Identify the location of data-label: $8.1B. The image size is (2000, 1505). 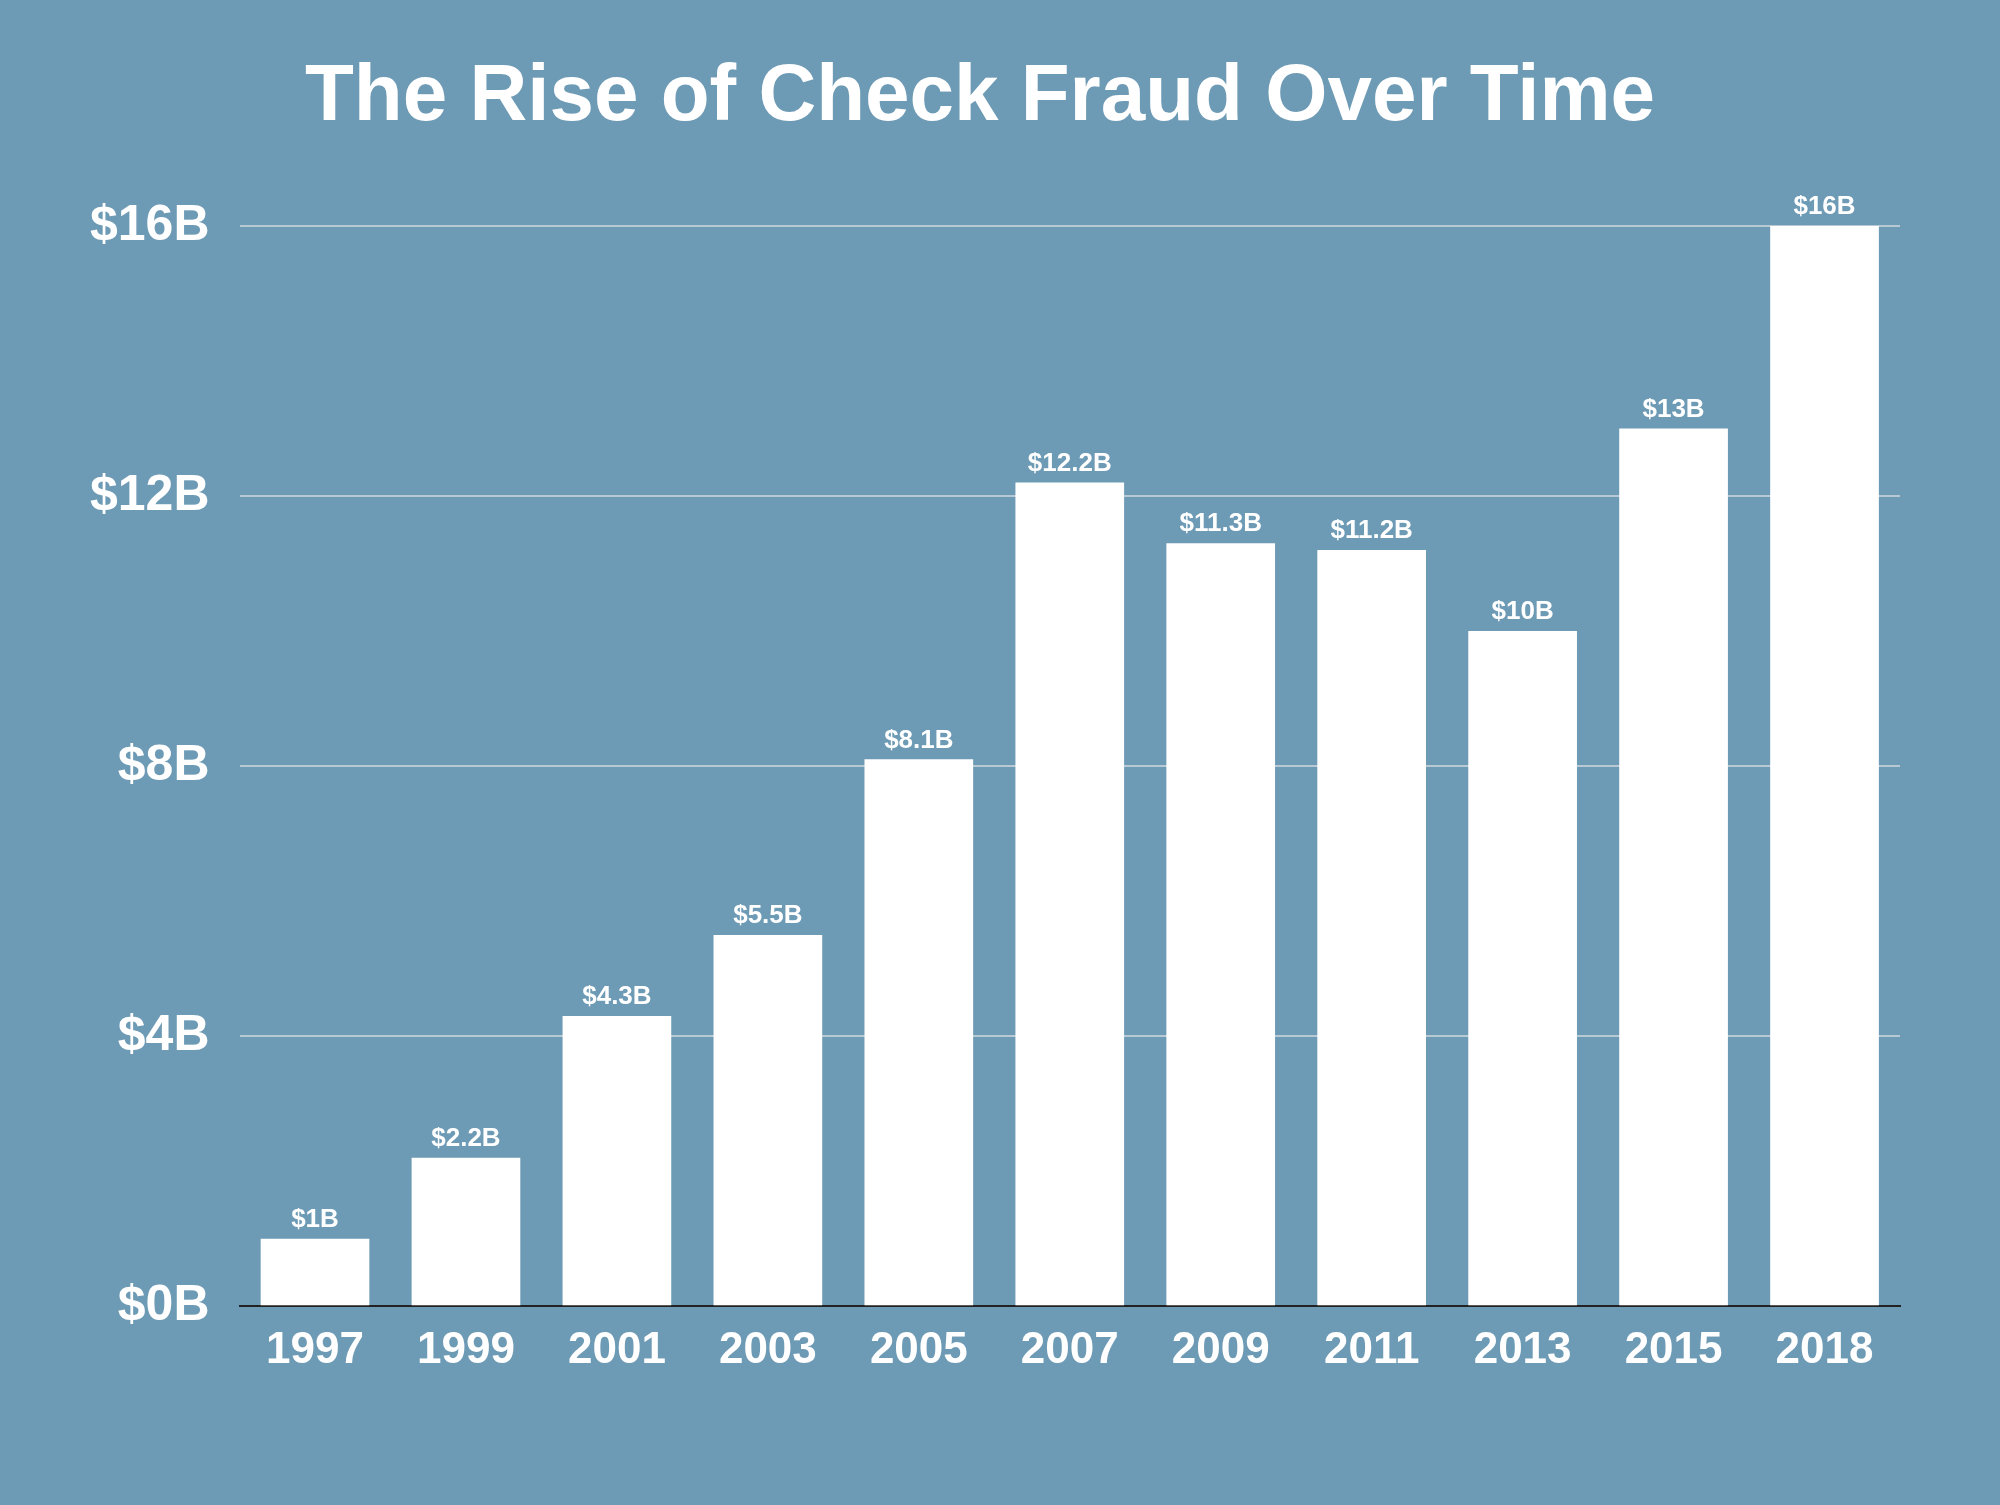
(919, 738).